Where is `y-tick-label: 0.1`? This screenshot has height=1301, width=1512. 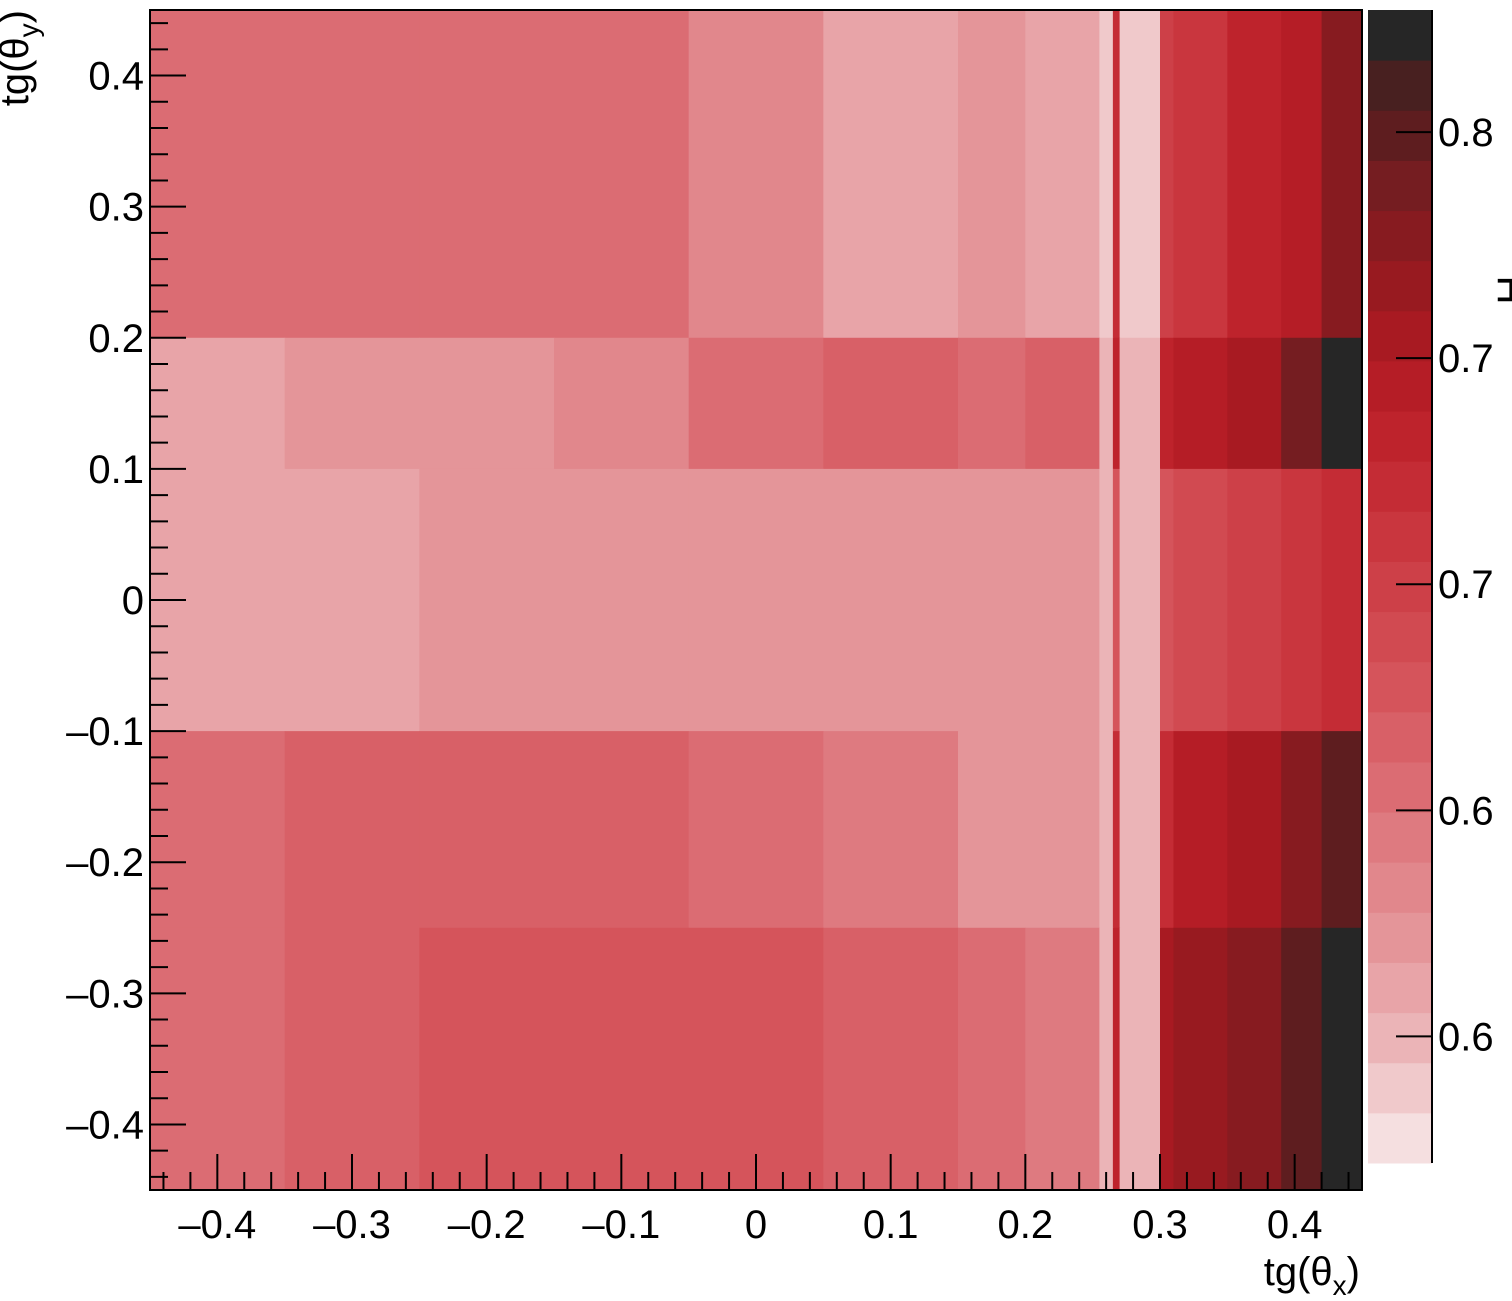 y-tick-label: 0.1 is located at coordinates (116, 470).